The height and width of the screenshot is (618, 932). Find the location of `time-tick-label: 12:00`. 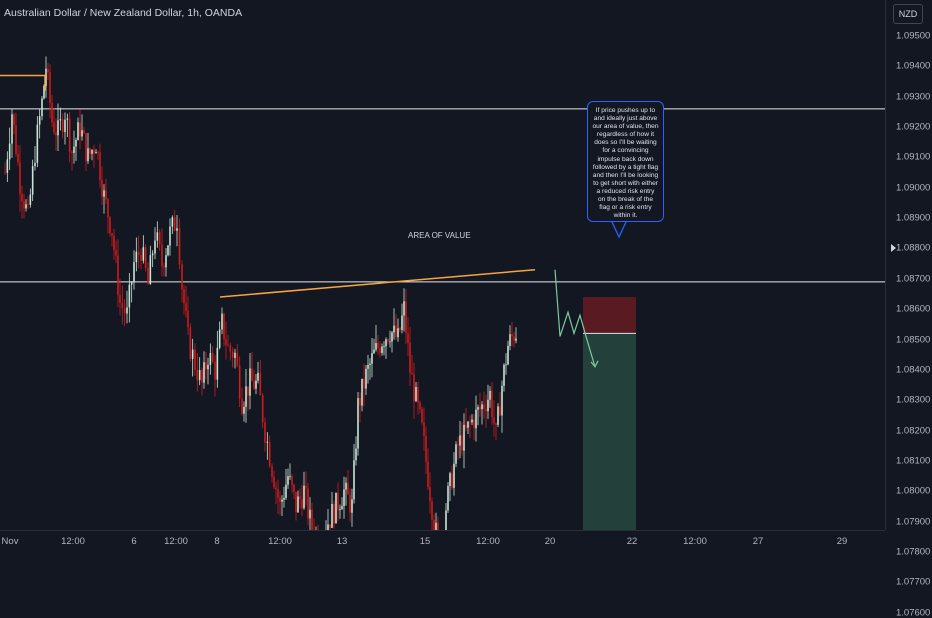

time-tick-label: 12:00 is located at coordinates (73, 541).